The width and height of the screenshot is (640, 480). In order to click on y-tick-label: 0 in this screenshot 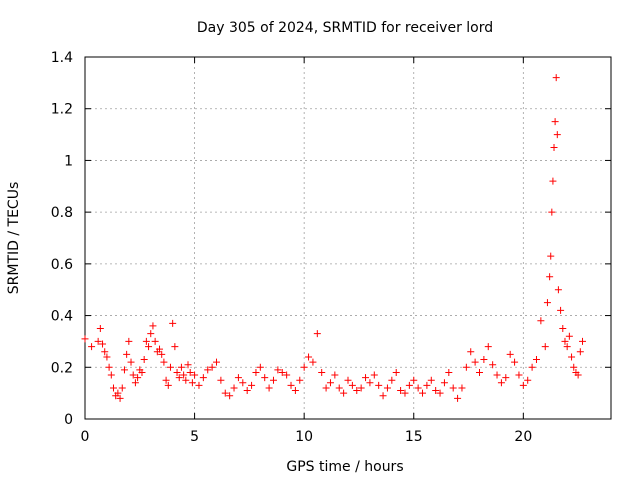, I will do `click(68, 420)`.